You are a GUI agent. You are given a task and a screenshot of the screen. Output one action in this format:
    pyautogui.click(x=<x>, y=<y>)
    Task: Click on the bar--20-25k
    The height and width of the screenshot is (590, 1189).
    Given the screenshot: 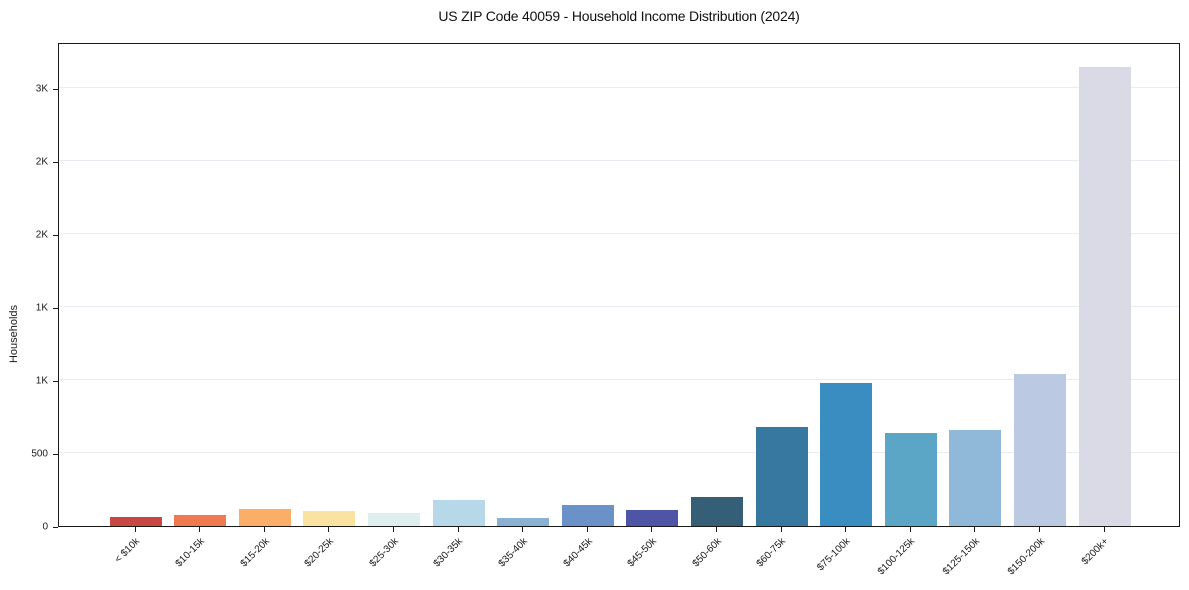 What is the action you would take?
    pyautogui.click(x=329, y=518)
    